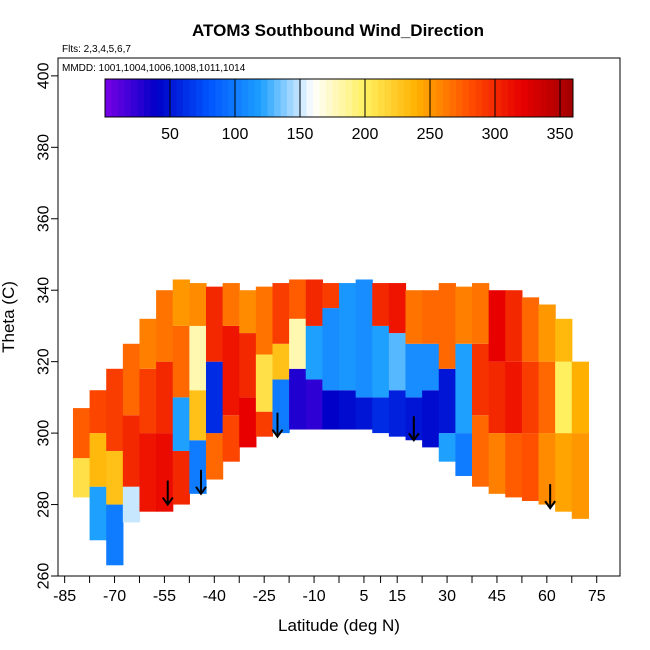  What do you see at coordinates (264, 596) in the screenshot?
I see `x-tick-label-4: -25` at bounding box center [264, 596].